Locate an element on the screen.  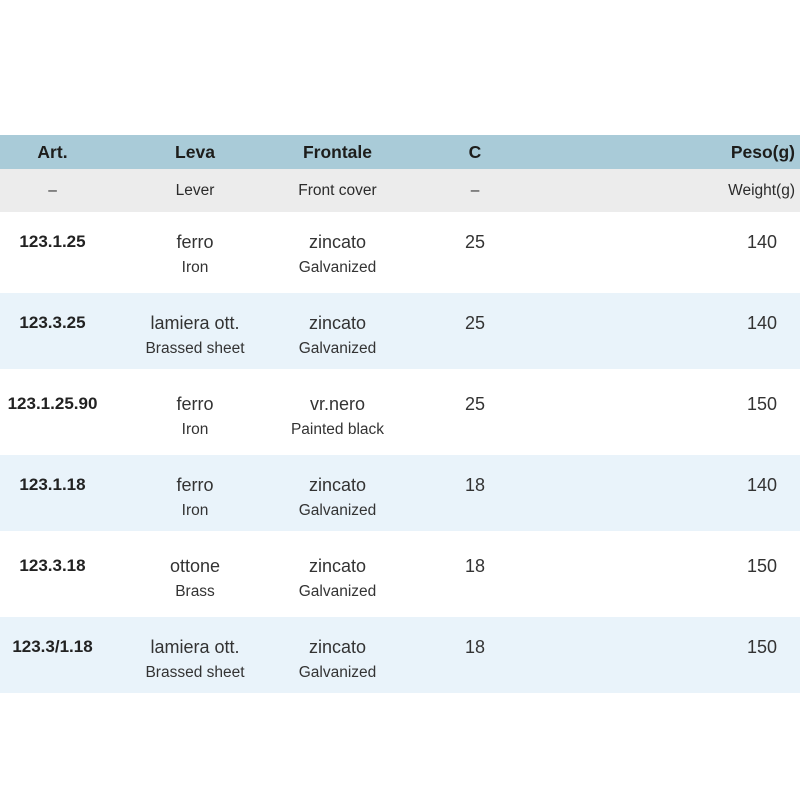
cell-art: 123.3.25 is located at coordinates (52, 332).